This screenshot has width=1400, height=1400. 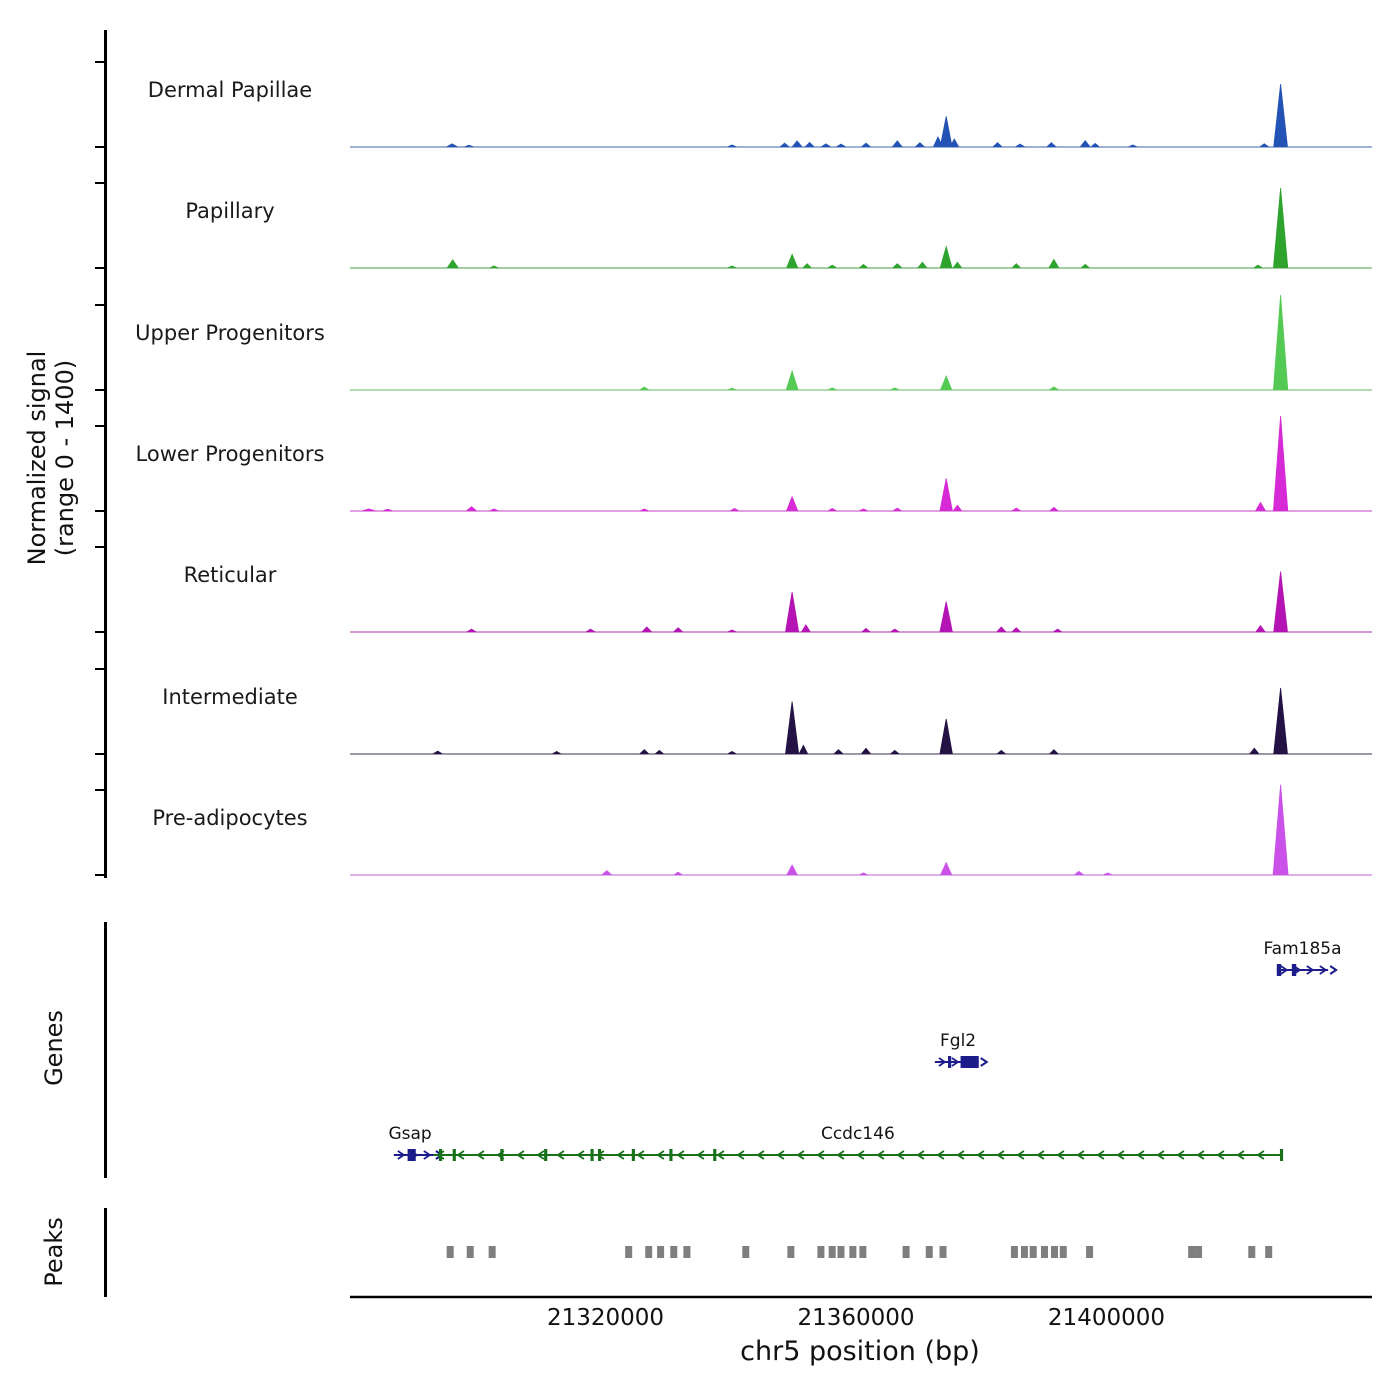 I want to click on track-label: Pre-adipocytes, so click(x=230, y=817).